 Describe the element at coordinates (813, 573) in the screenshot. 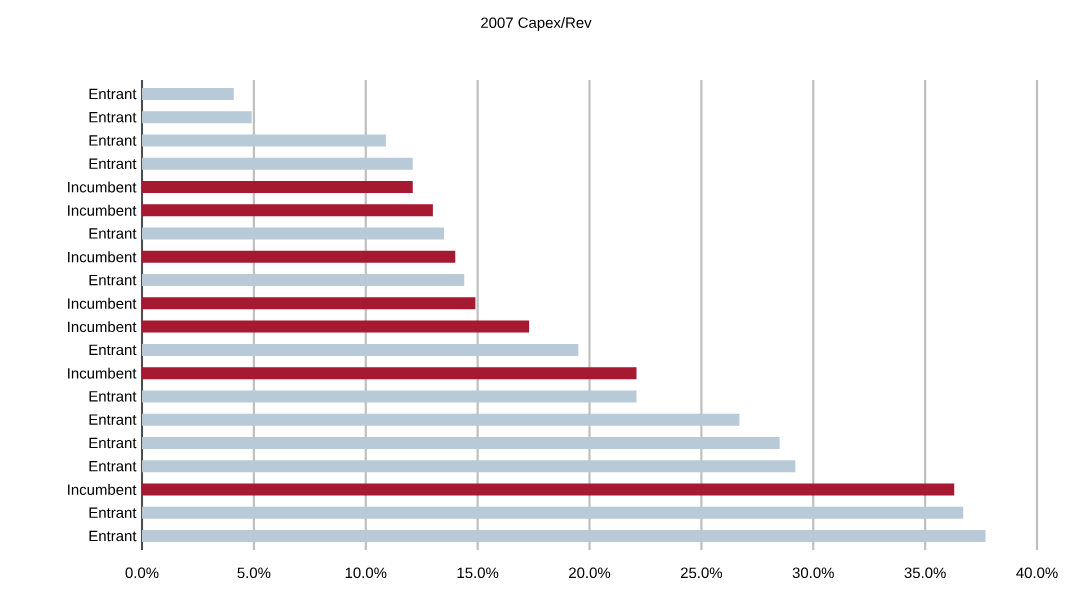

I see `x-tick-label: 30.0%` at that location.